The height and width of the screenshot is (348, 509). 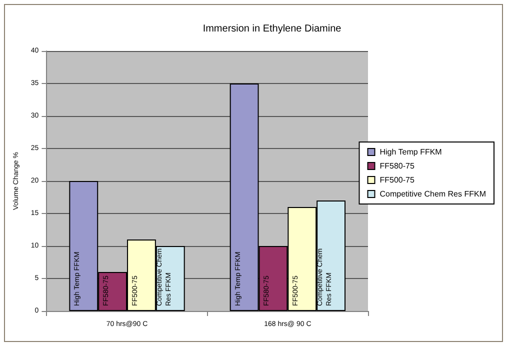 I want to click on legend-label: High Temp FFKM, so click(x=411, y=152).